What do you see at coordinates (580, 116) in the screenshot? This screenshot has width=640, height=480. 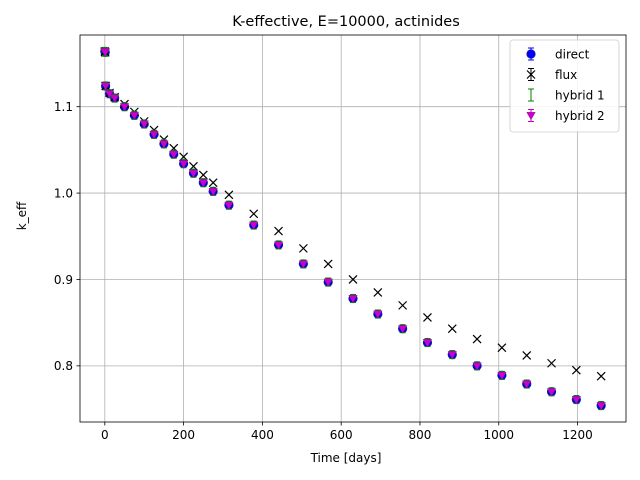 I see `legend-label: hybrid 2` at bounding box center [580, 116].